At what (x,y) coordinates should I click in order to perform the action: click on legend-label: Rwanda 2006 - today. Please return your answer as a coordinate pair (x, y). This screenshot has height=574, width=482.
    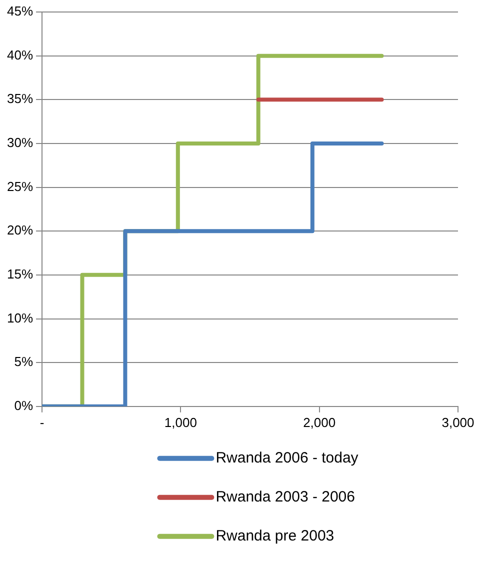
    Looking at the image, I should click on (287, 458).